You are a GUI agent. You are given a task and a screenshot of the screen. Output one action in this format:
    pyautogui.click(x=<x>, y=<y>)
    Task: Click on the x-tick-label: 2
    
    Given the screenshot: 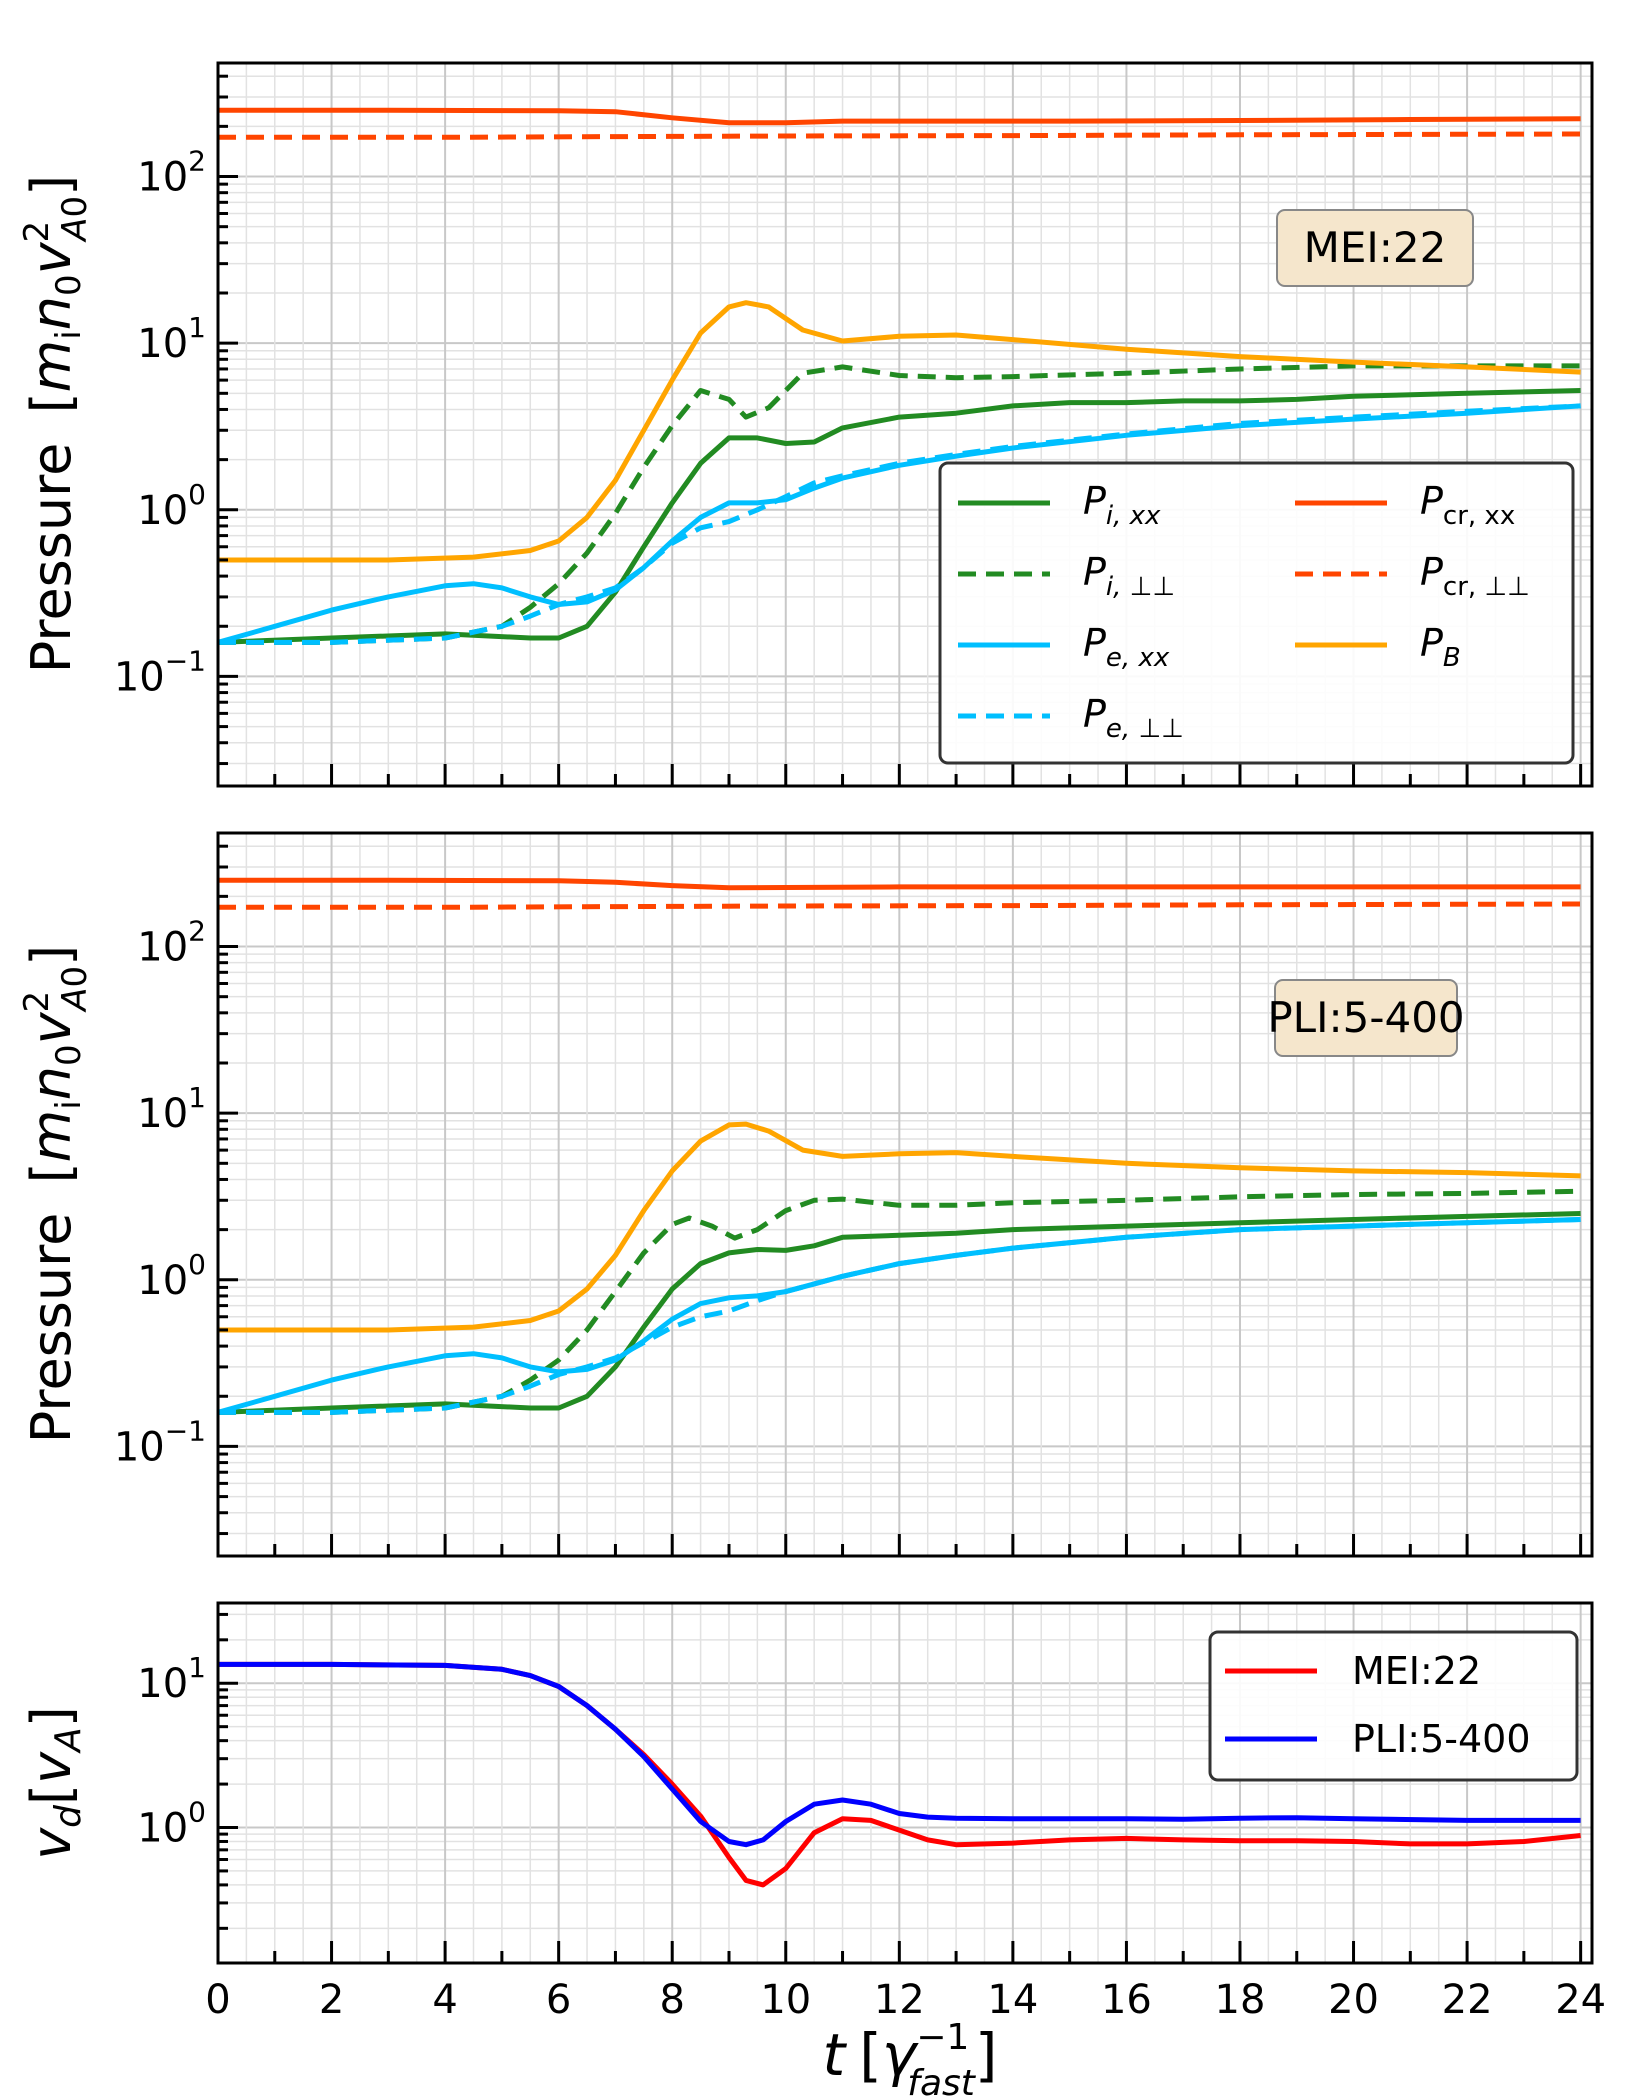 What is the action you would take?
    pyautogui.click(x=331, y=2000)
    